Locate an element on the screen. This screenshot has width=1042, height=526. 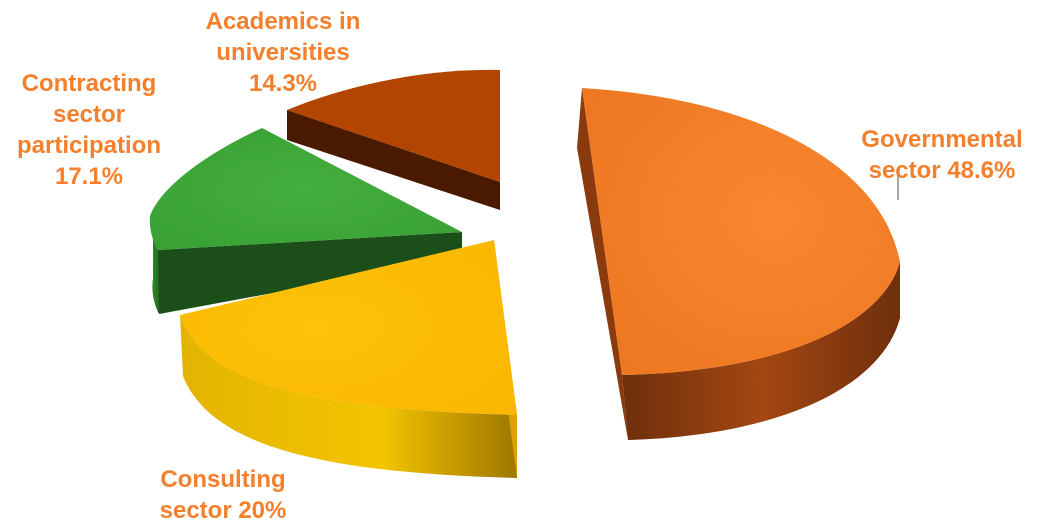
label-academics: Academics in universities 14.3% is located at coordinates (283, 52).